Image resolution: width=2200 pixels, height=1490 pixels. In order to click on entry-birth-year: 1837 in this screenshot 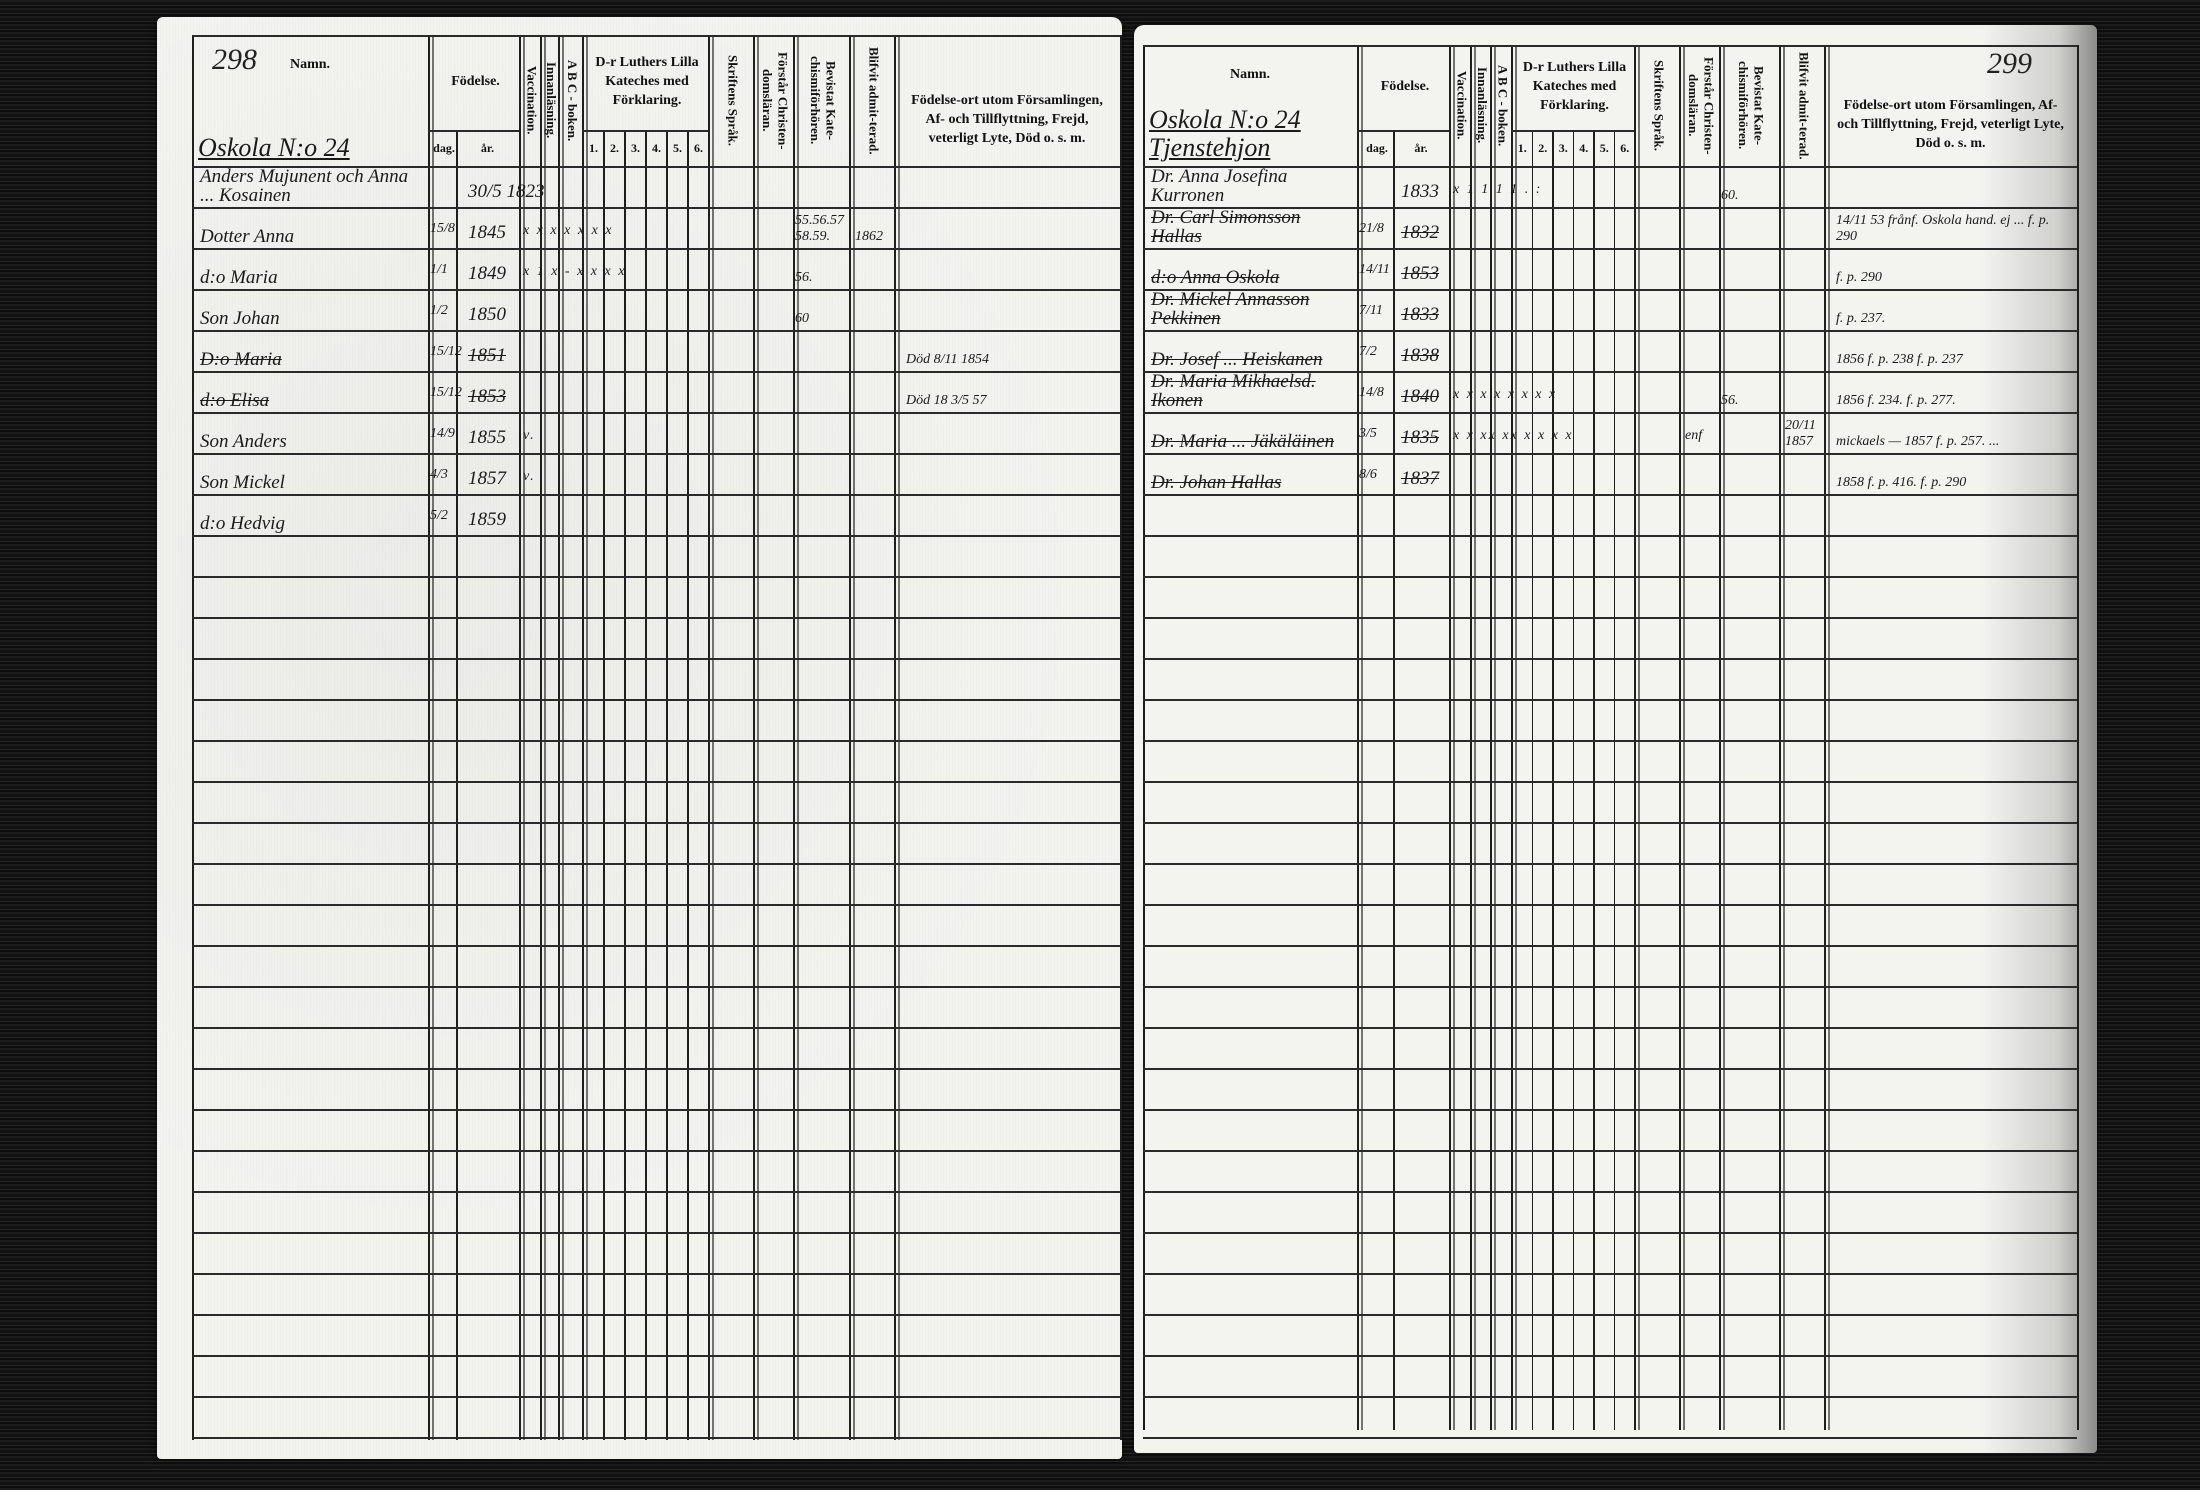, I will do `click(1420, 478)`.